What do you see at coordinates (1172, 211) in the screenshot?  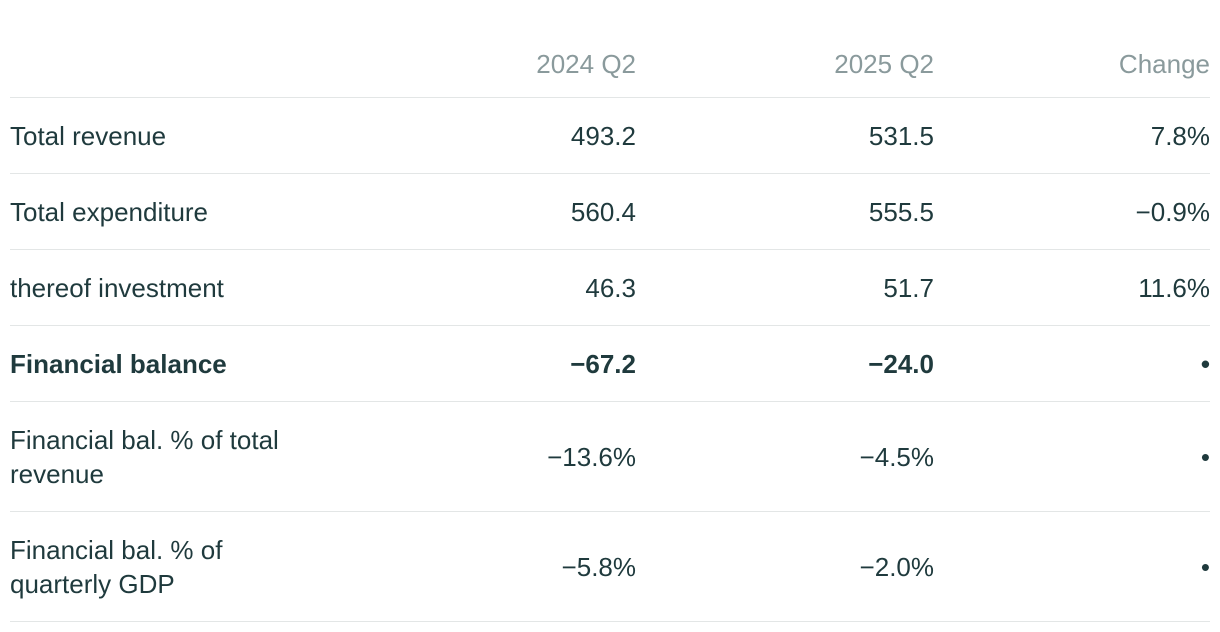 I see `cell-change: −0.9%` at bounding box center [1172, 211].